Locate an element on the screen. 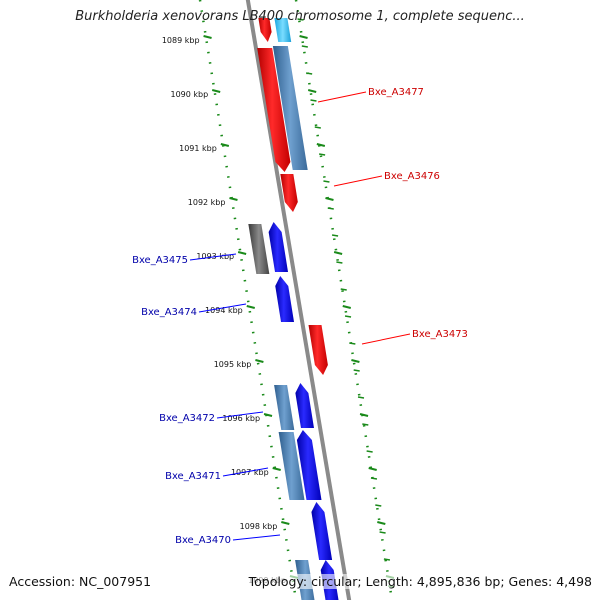 Image resolution: width=600 pixels, height=600 pixels. tick-label: 1097 kbp is located at coordinates (250, 472).